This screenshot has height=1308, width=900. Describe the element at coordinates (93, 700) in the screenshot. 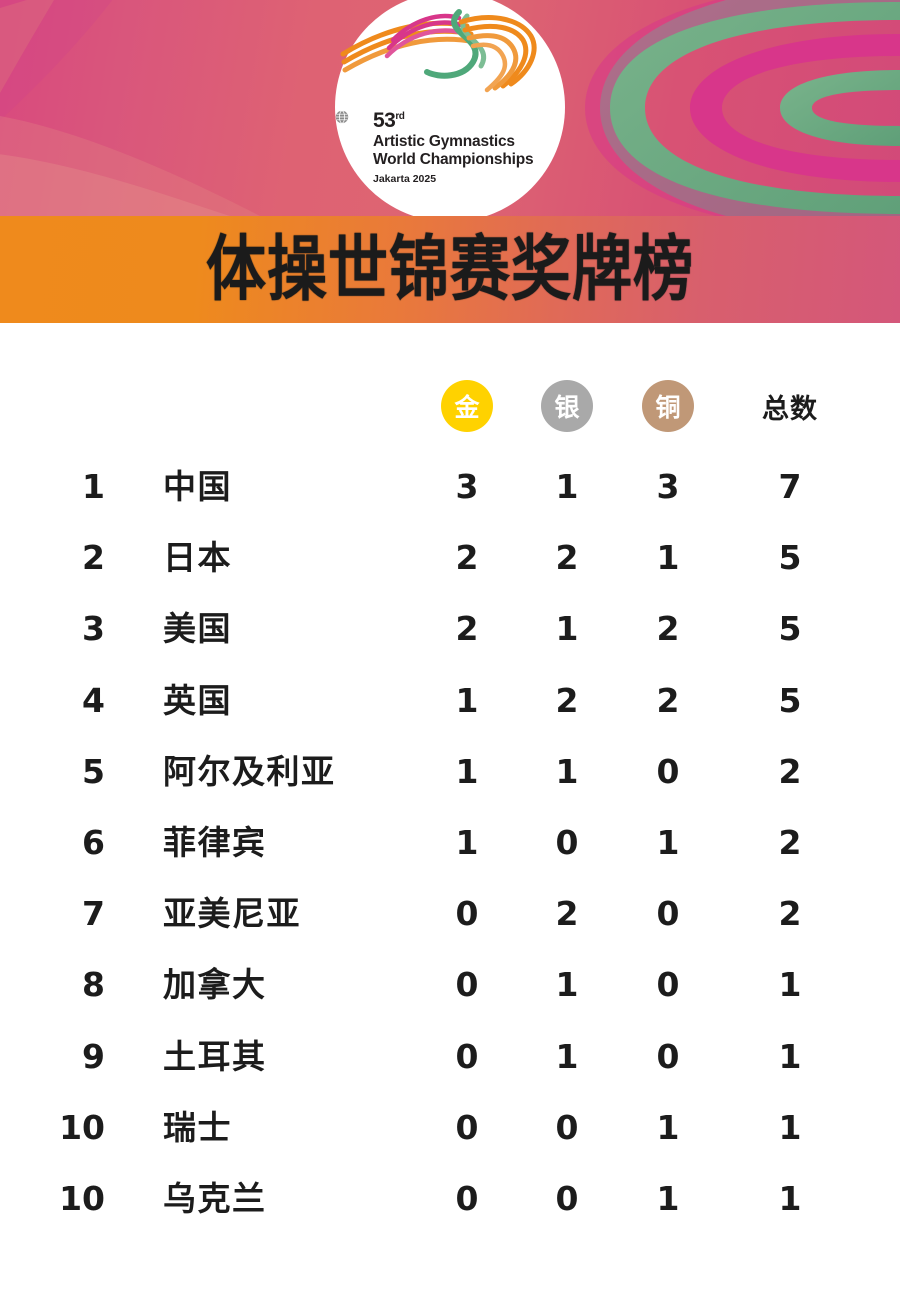

I see `row-rank: 4` at that location.